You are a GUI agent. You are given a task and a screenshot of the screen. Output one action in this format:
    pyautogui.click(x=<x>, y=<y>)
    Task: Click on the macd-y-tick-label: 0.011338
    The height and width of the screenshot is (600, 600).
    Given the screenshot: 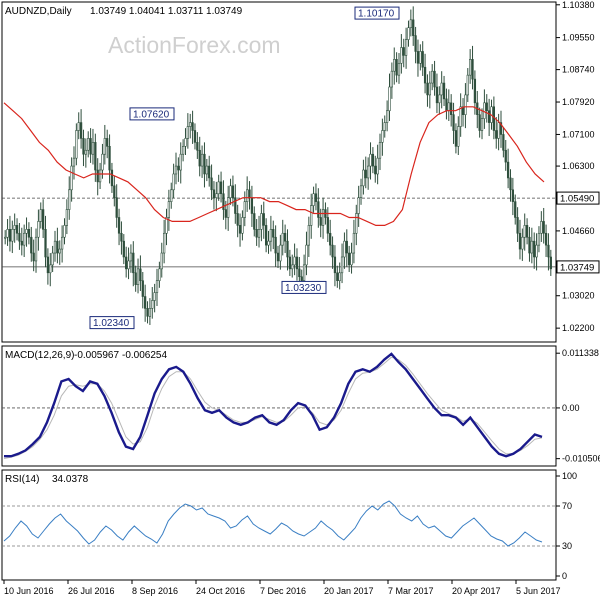 What is the action you would take?
    pyautogui.click(x=580, y=353)
    